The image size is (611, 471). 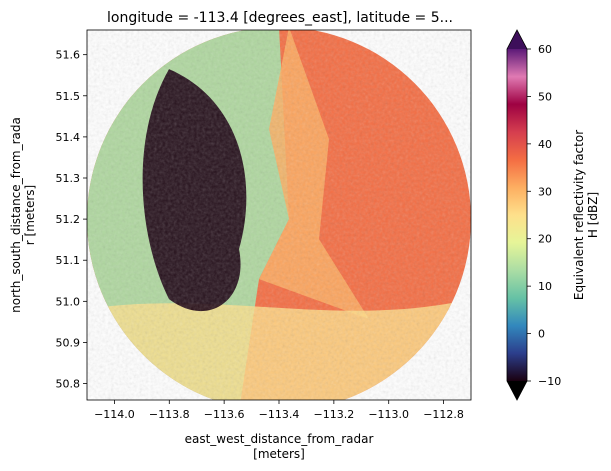 I want to click on y-axis-label-units: r [meters], so click(x=30, y=215).